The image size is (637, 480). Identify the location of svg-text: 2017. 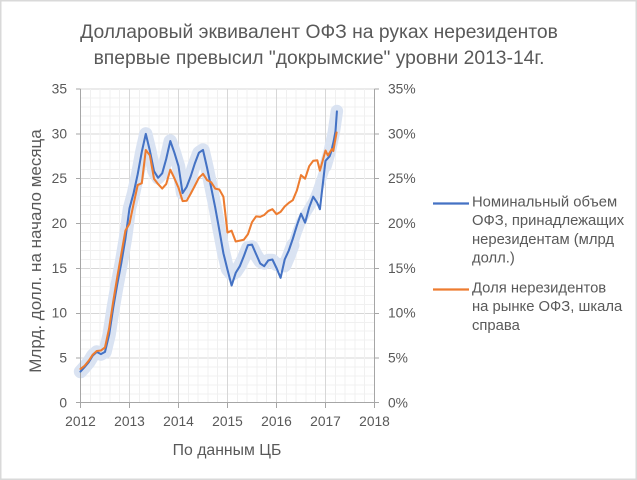
(325, 421).